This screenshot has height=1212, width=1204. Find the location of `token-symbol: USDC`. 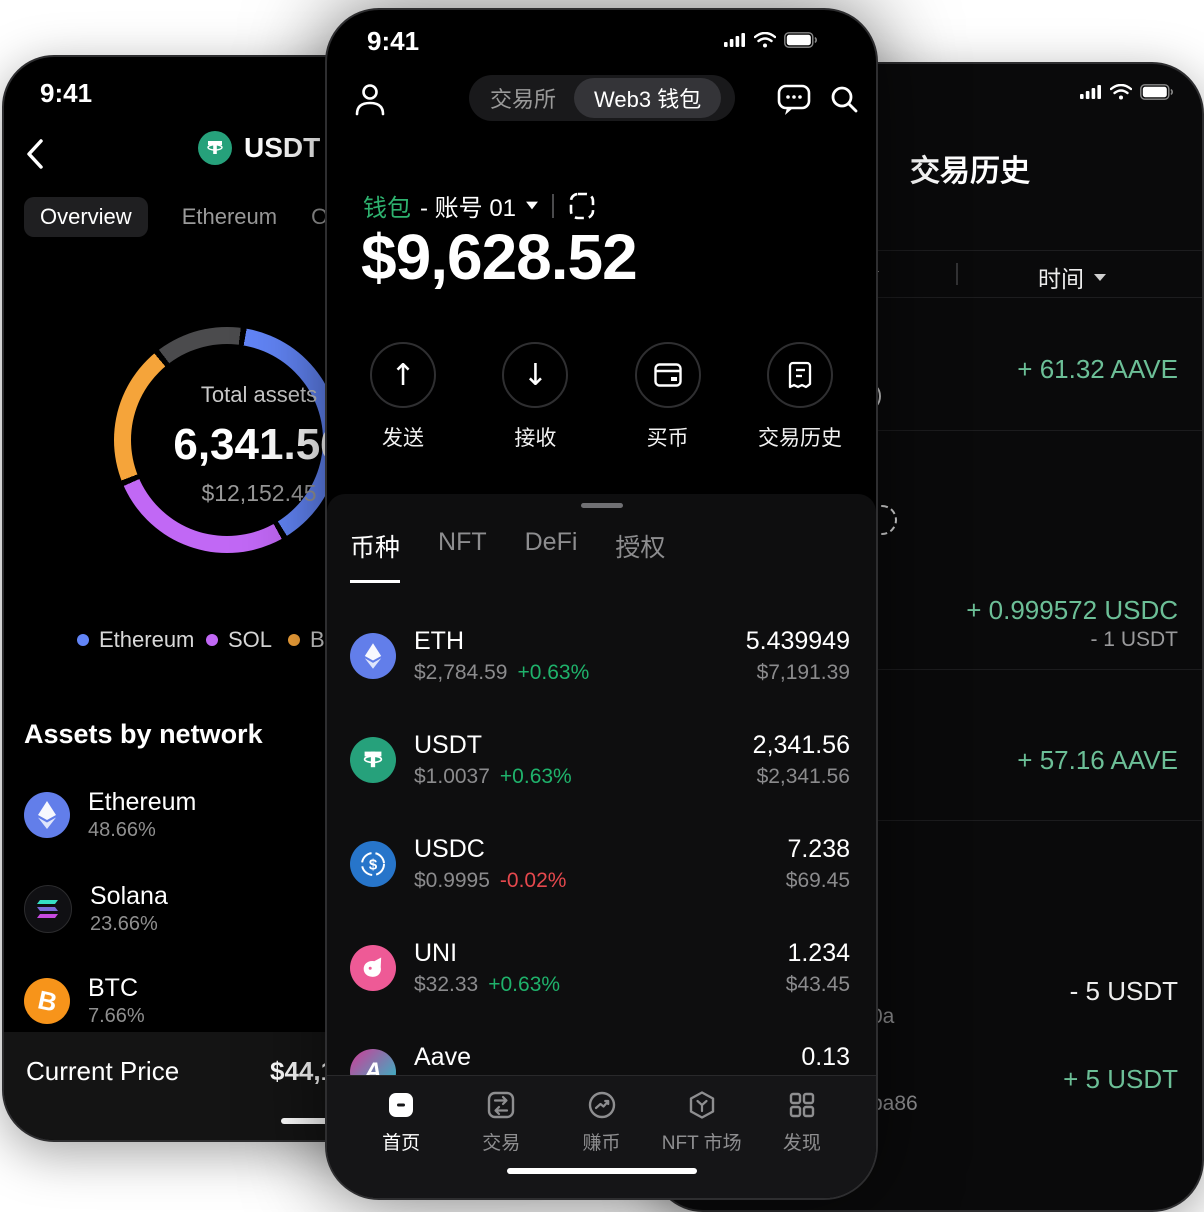

token-symbol: USDC is located at coordinates (449, 849).